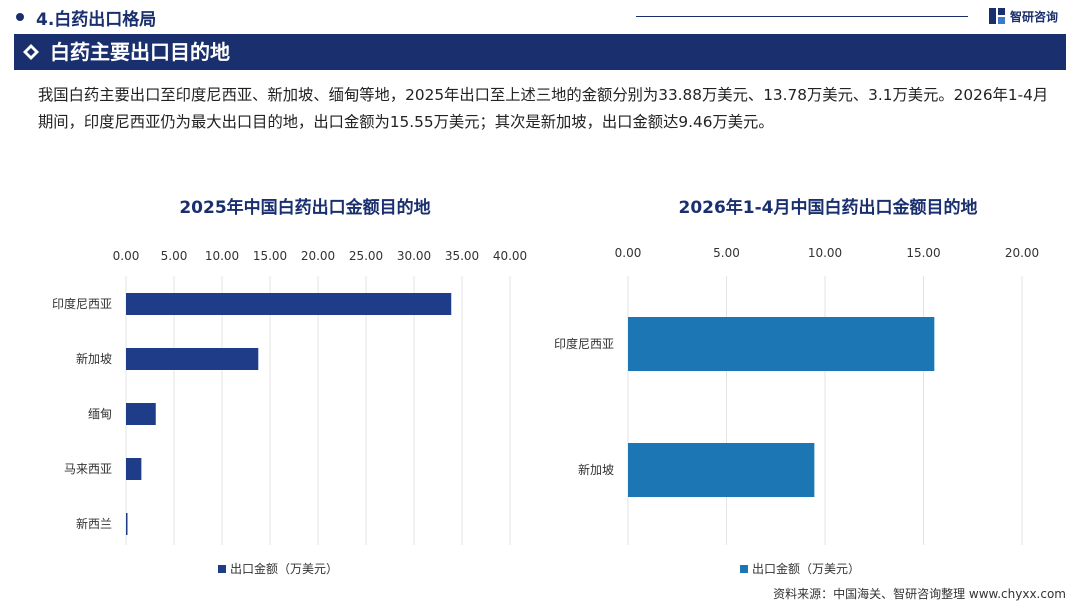 The image size is (1080, 608). I want to click on x-tick-label: 30.00, so click(414, 256).